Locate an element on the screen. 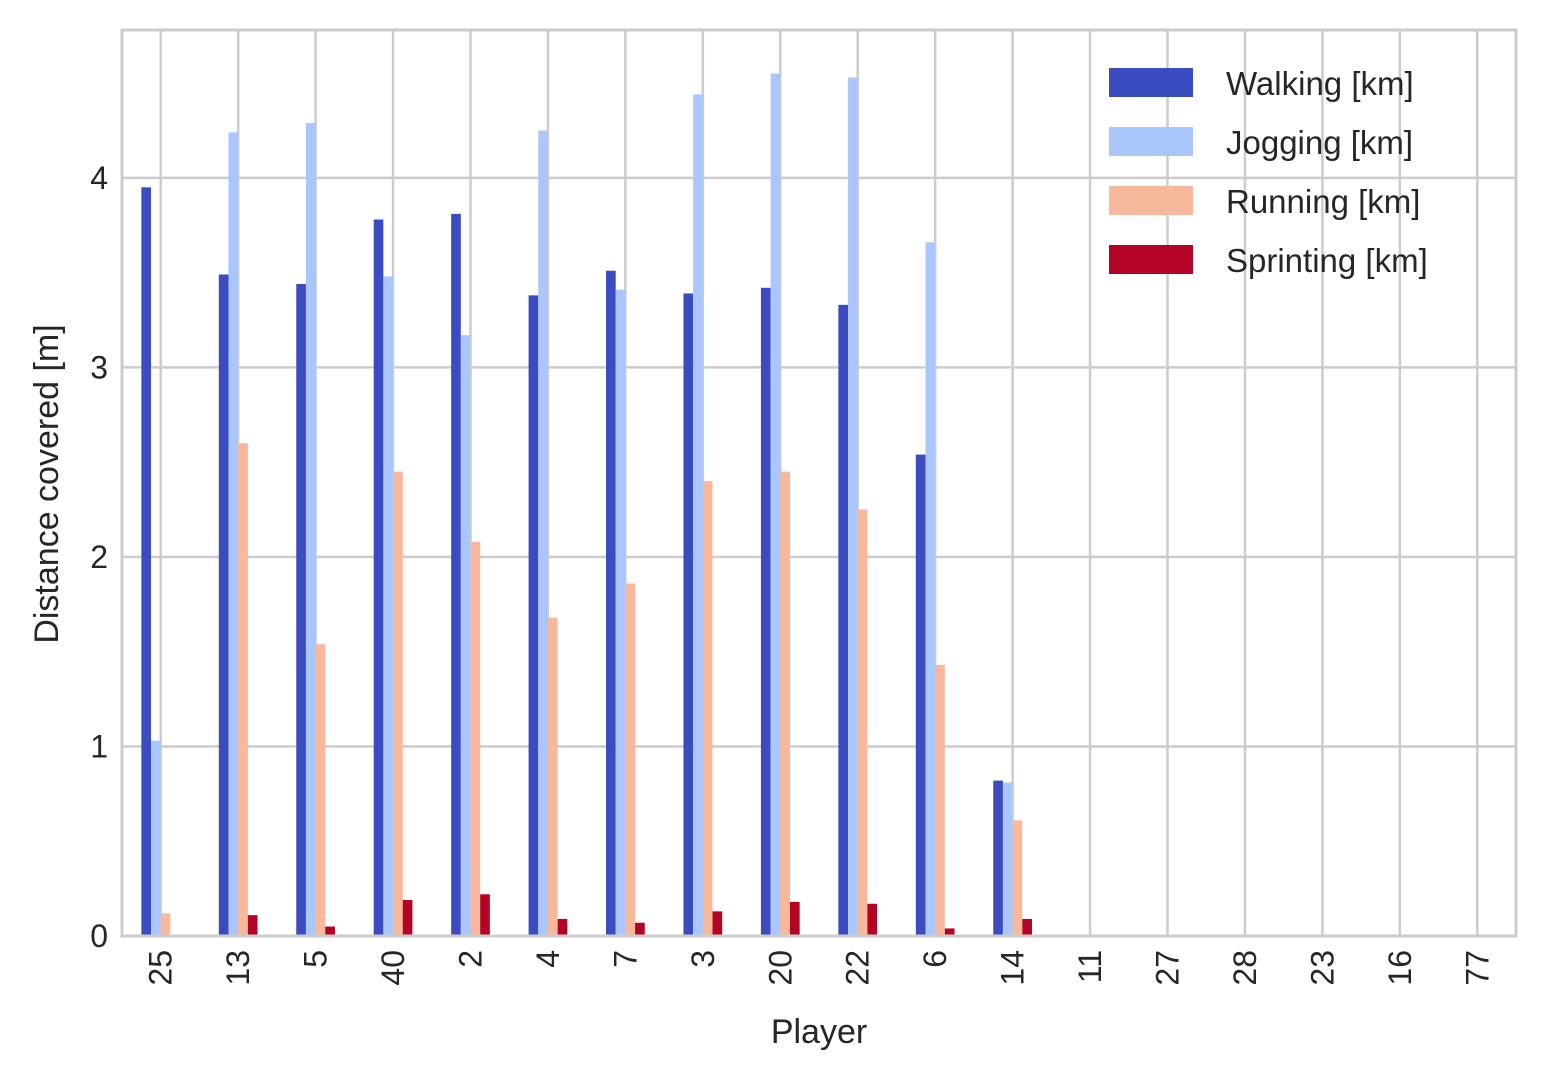  x-tick-label: 77 is located at coordinates (1477, 968).